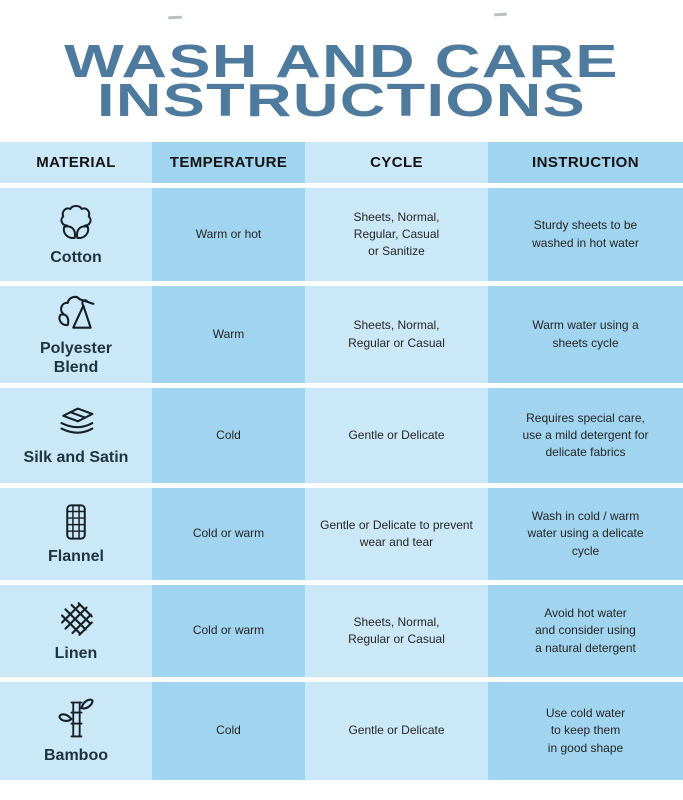 Image resolution: width=683 pixels, height=800 pixels. What do you see at coordinates (585, 234) in the screenshot?
I see `instruction-cell: Sturdy sheets to be washed in hot water` at bounding box center [585, 234].